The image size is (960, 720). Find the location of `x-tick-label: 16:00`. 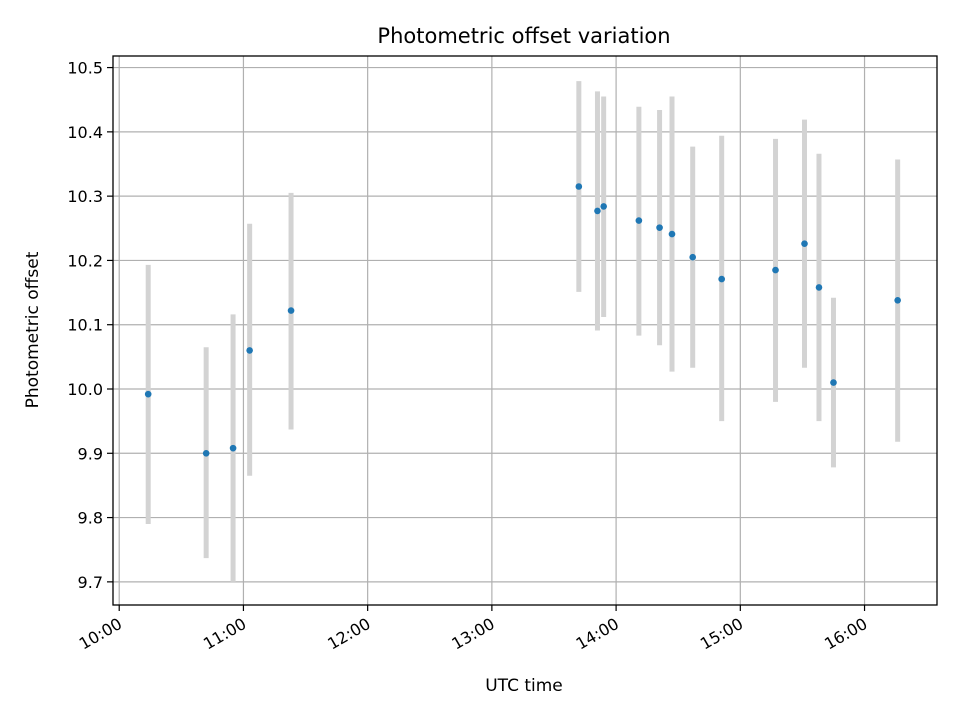

x-tick-label: 16:00 is located at coordinates (845, 634).